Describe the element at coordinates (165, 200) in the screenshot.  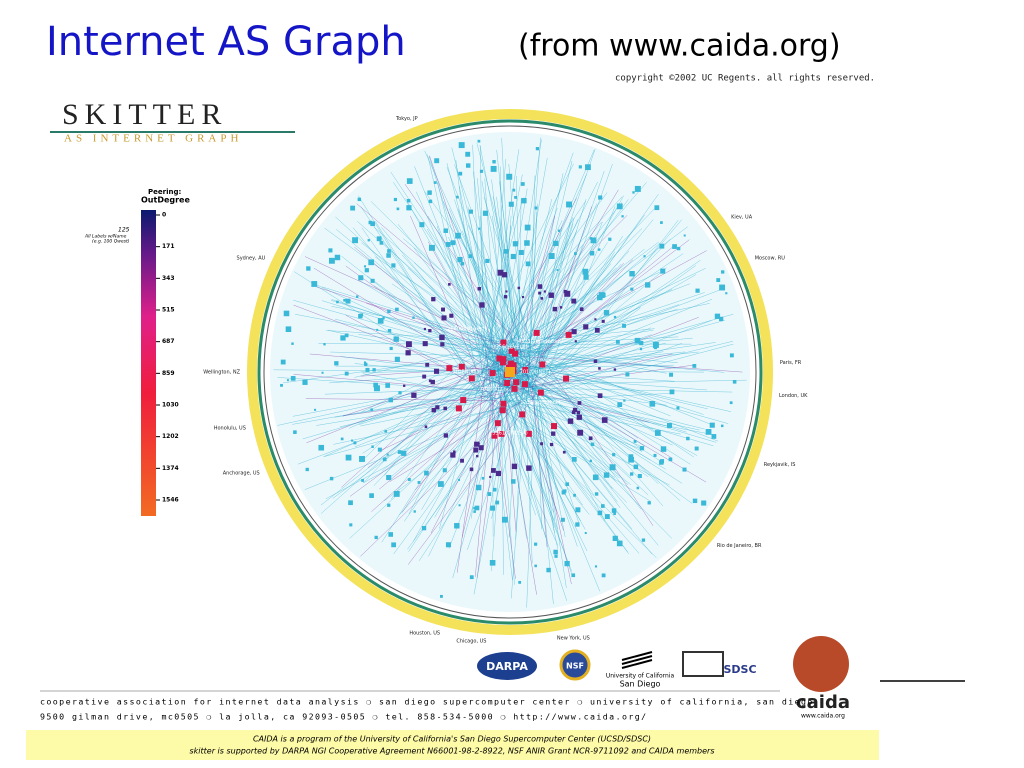
I see `legend-title: OutDegree` at that location.